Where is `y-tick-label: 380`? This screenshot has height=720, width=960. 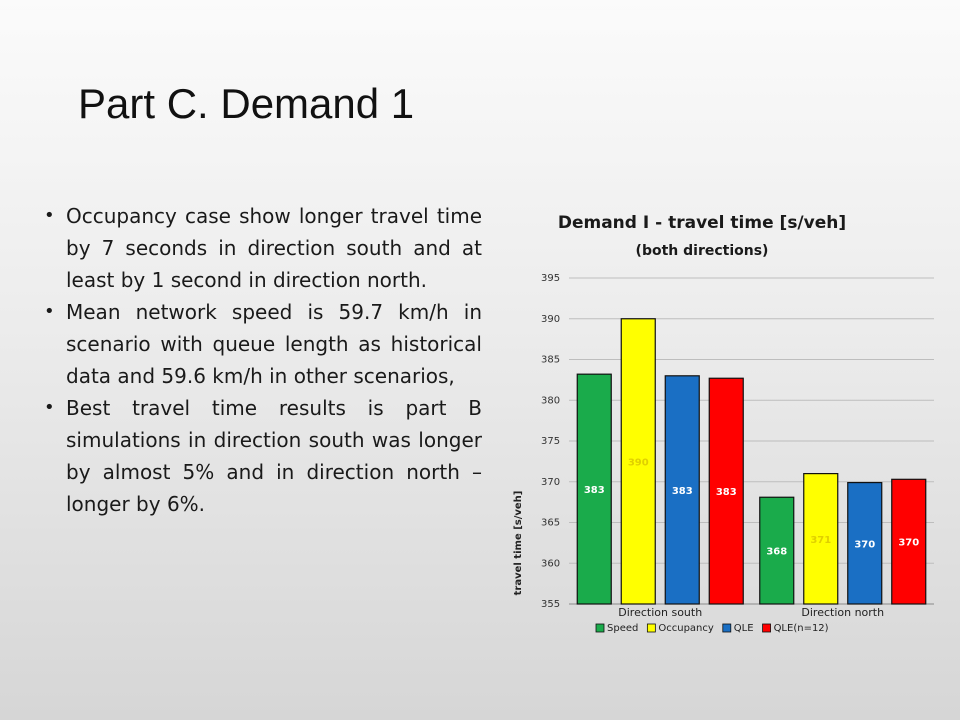 y-tick-label: 380 is located at coordinates (550, 400).